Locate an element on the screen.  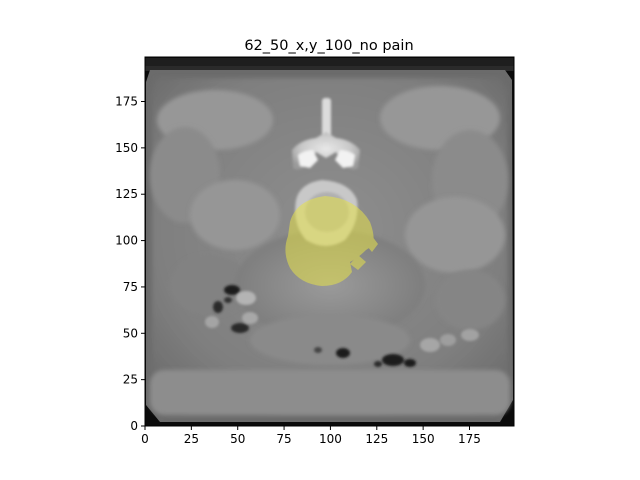
x-tick-label: 50 is located at coordinates (237, 439).